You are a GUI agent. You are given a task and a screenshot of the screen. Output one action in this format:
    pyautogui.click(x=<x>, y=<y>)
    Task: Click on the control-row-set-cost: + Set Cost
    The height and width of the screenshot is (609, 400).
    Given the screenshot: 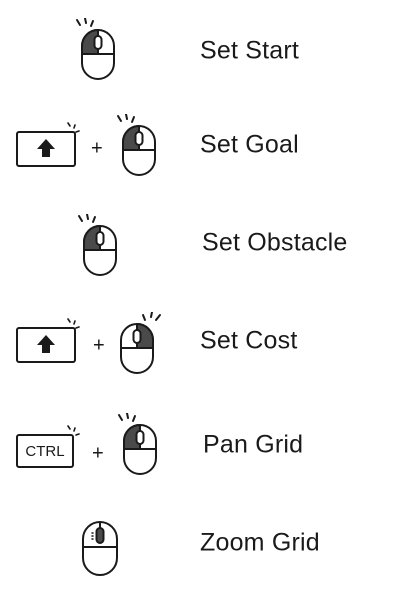 What is the action you would take?
    pyautogui.click(x=200, y=341)
    